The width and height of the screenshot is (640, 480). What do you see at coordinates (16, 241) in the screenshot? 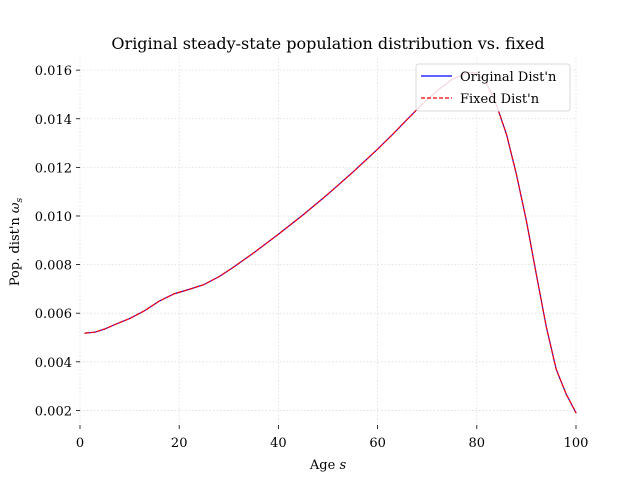
I see `y-axis-label: Pop. dist'n ωs` at bounding box center [16, 241].